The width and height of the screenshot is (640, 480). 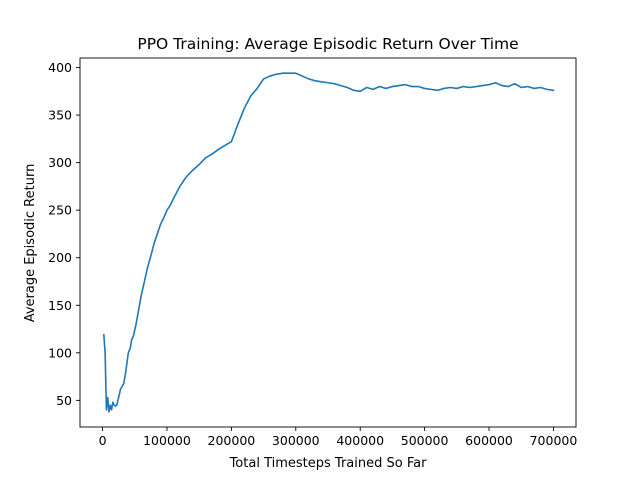 I want to click on x-tick-label: 600000, so click(x=489, y=440).